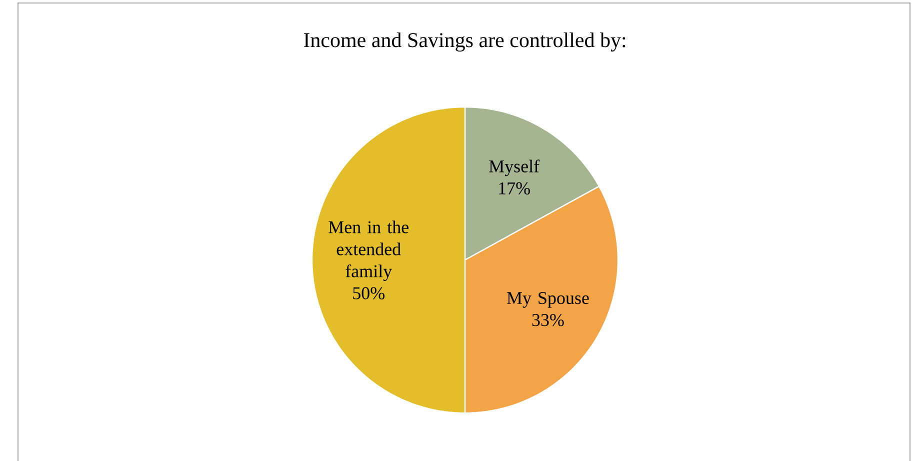 This screenshot has width=913, height=461. I want to click on data-label: 50%, so click(368, 293).